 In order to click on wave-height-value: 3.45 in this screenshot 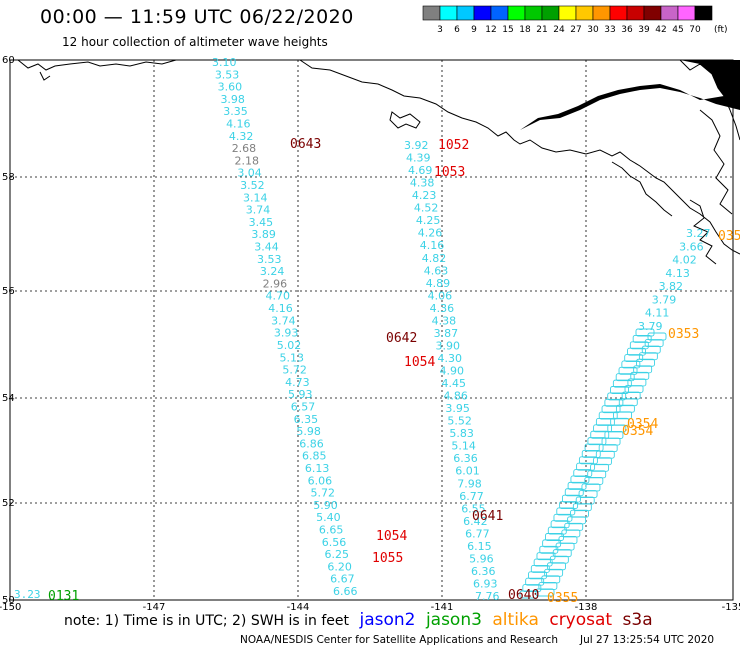, I will do `click(261, 222)`.